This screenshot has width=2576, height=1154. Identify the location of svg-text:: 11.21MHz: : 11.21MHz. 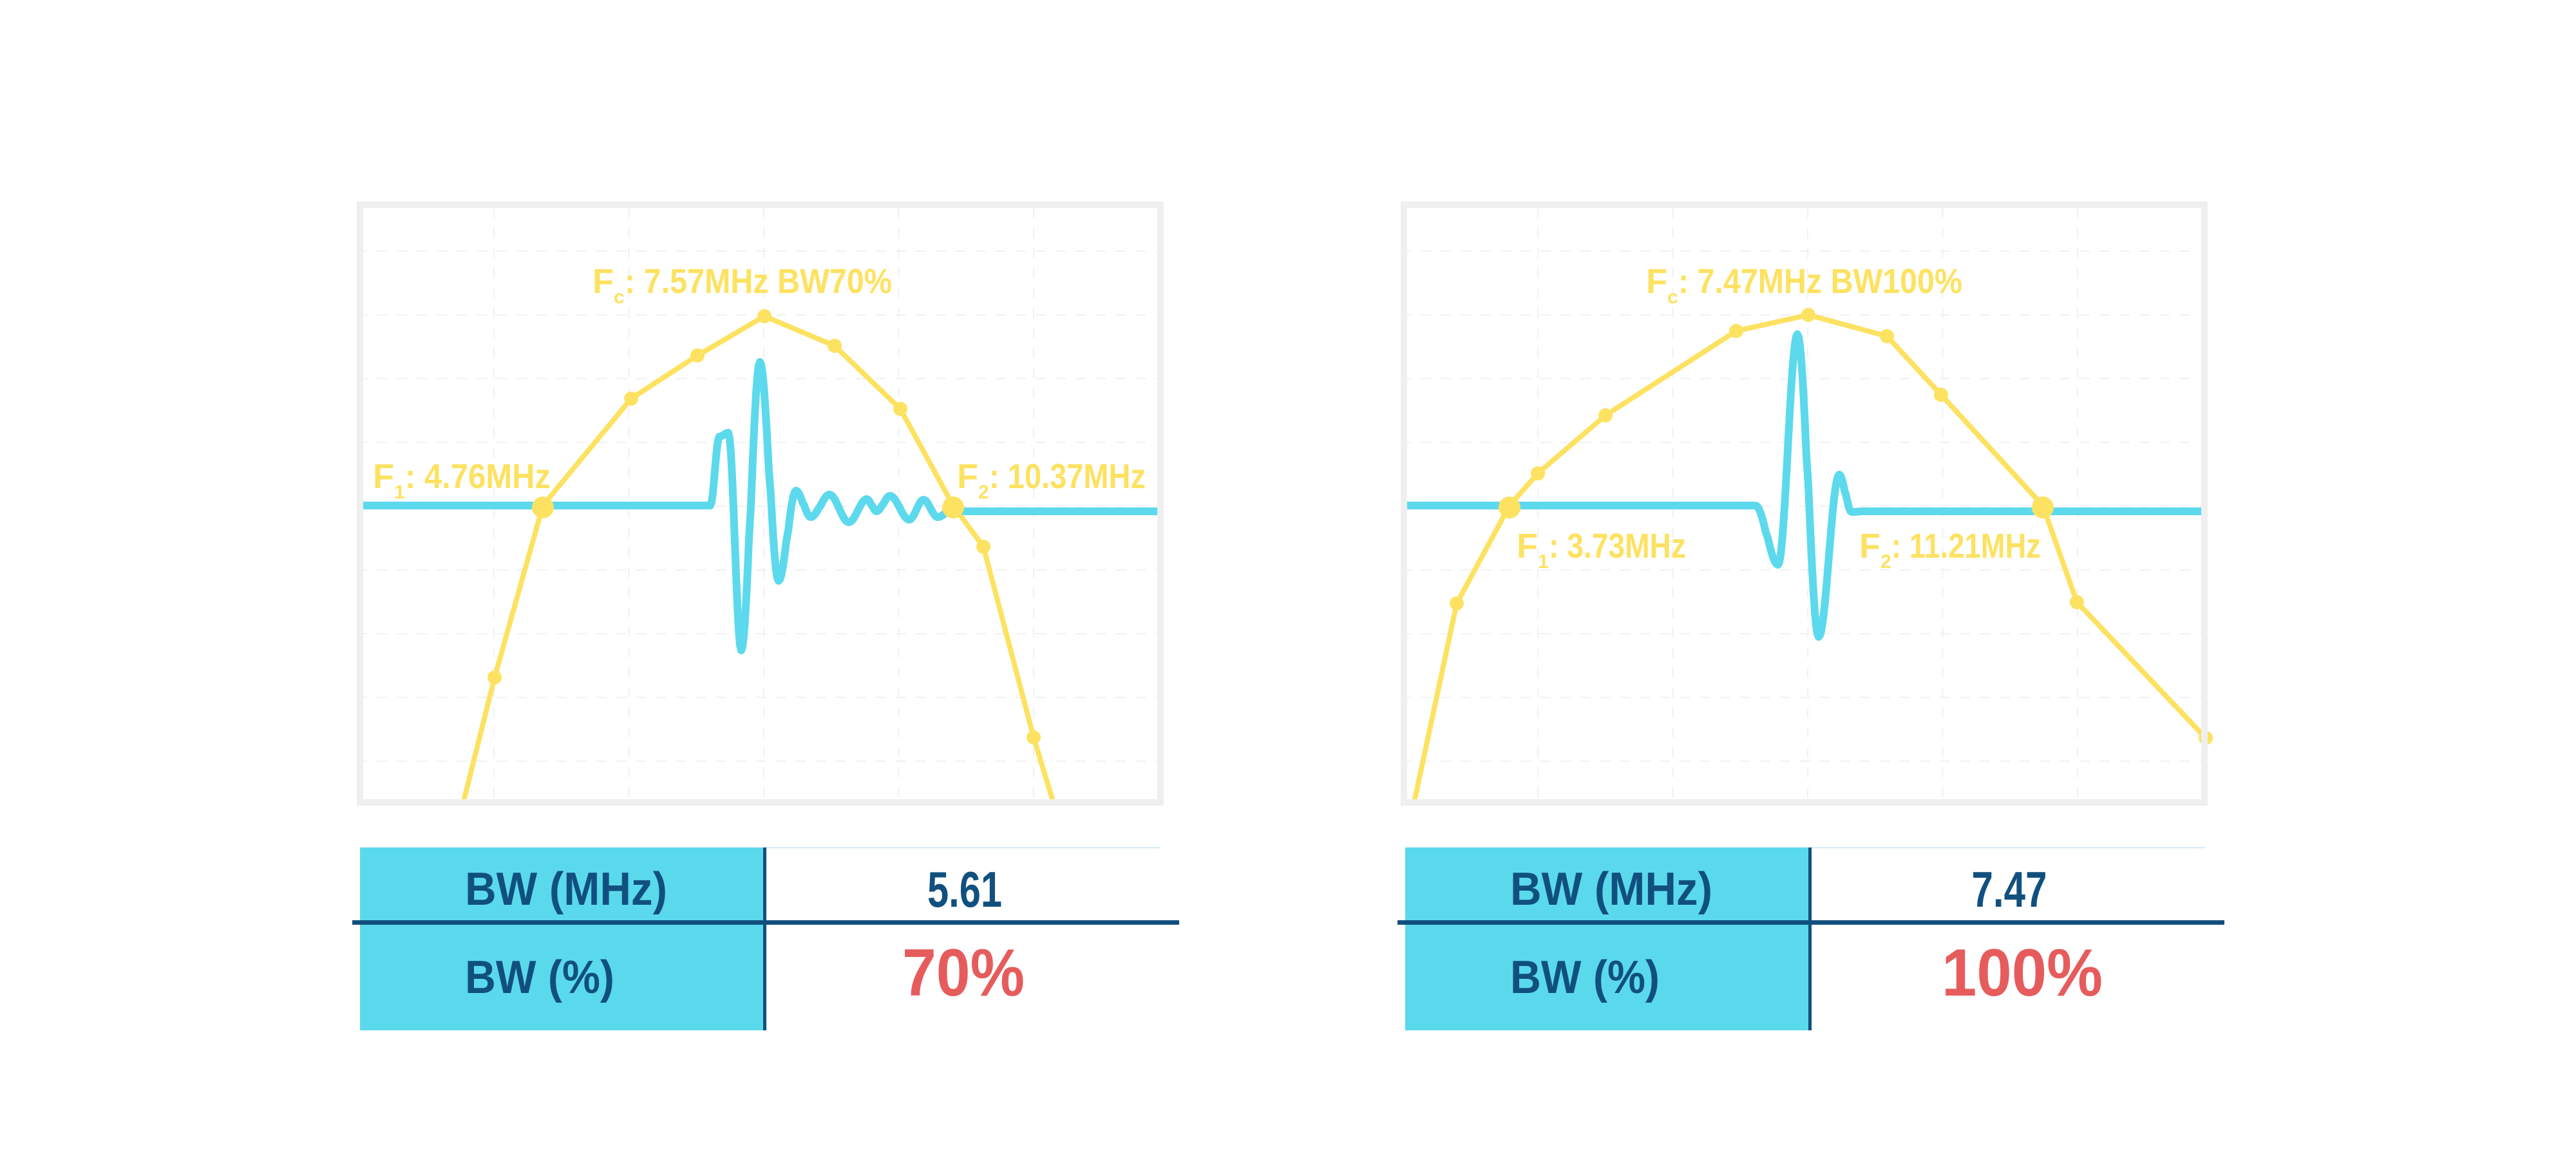
(1966, 546).